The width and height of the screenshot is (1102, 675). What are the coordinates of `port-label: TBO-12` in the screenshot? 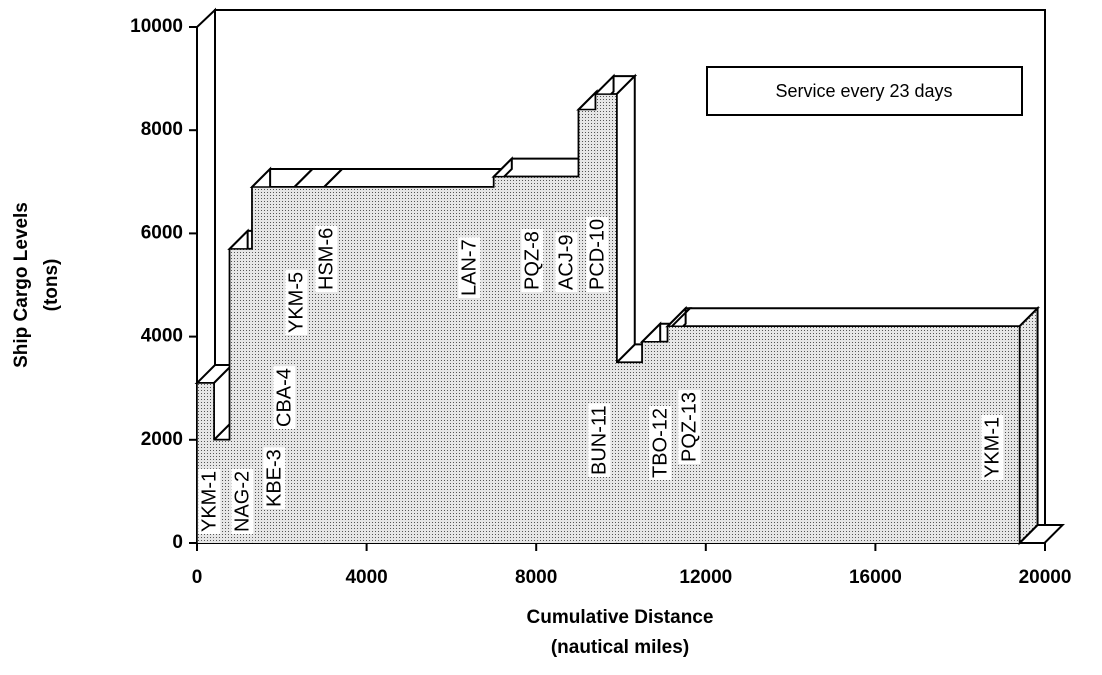 It's located at (660, 442).